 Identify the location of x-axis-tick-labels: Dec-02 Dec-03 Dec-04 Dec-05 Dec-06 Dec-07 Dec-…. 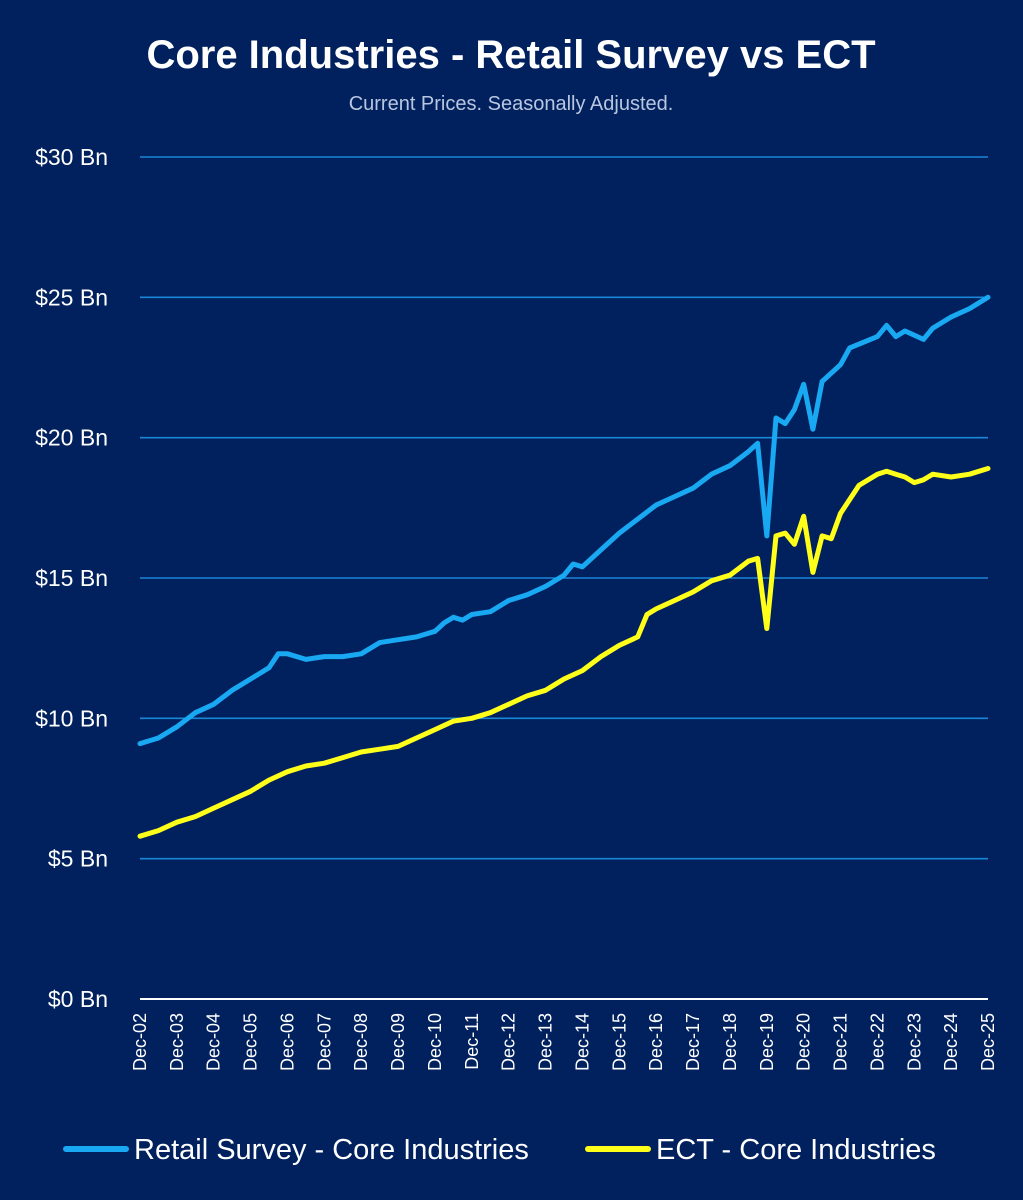
(564, 1042).